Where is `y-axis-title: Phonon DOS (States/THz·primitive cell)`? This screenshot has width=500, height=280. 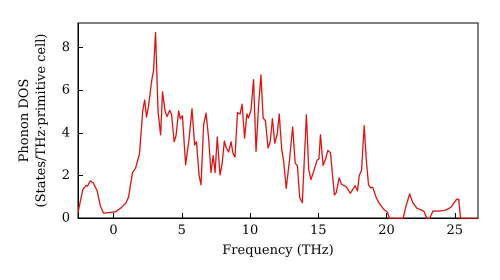 y-axis-title: Phonon DOS (States/THz·primitive cell) is located at coordinates (33, 120).